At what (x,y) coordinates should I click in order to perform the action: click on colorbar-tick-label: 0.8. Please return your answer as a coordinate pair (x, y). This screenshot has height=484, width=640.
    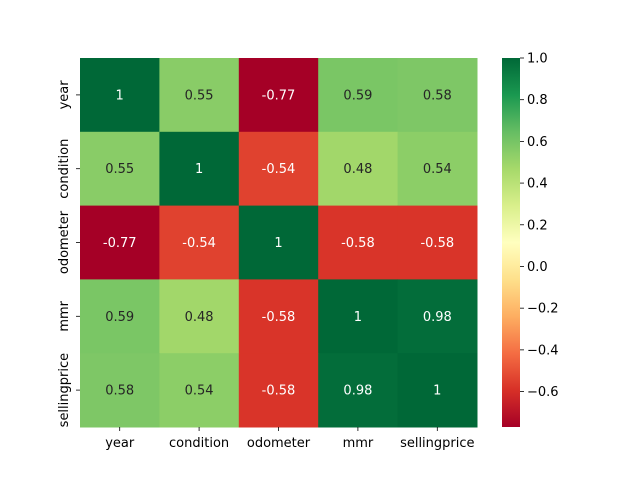
    Looking at the image, I should click on (537, 100).